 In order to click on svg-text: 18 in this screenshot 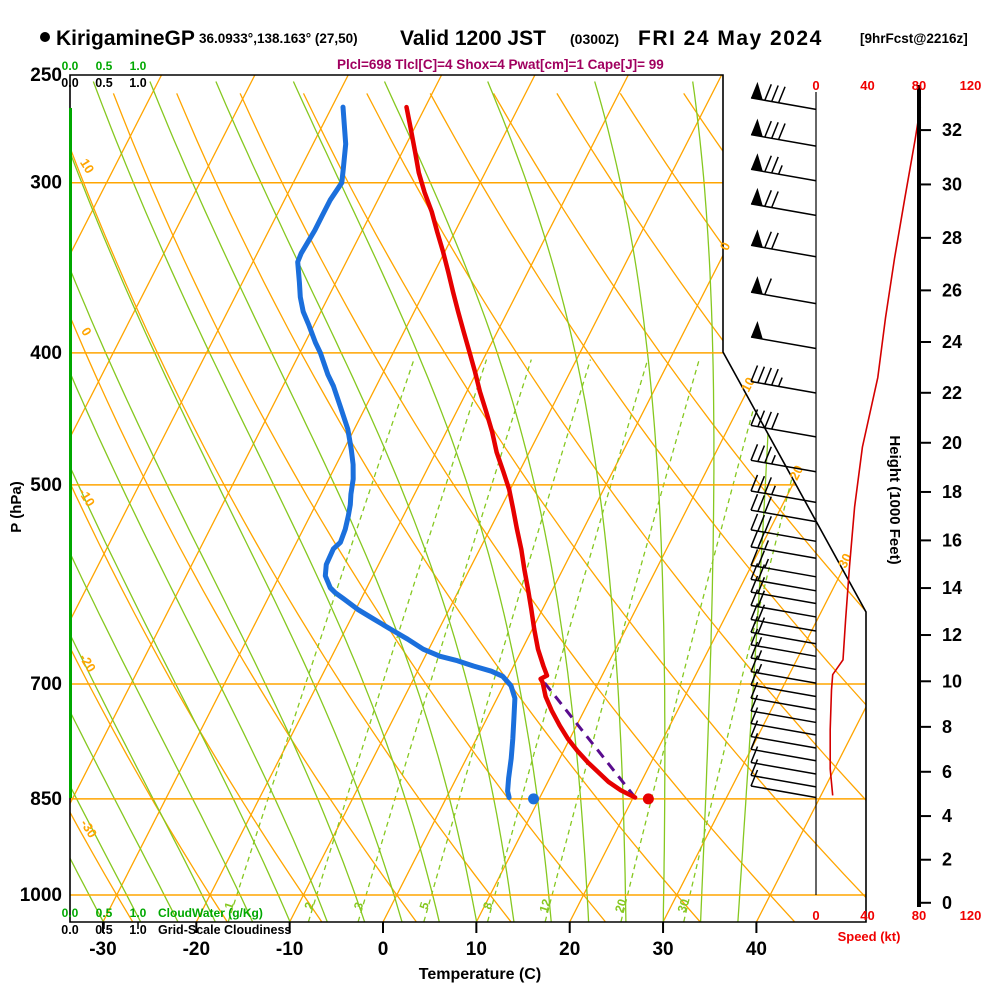, I will do `click(952, 492)`.